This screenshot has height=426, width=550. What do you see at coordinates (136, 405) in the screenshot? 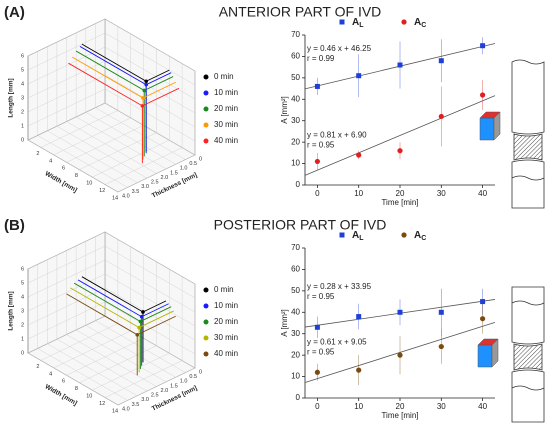
I see `y-tick-label: 3.5` at bounding box center [136, 405].